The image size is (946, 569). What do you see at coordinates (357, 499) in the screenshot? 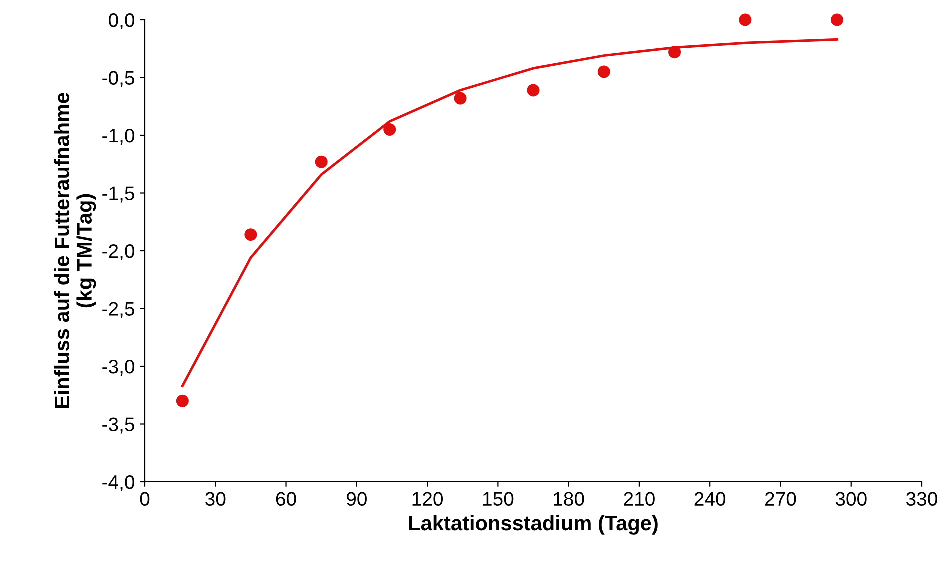
I see `x-tick-label: 90` at bounding box center [357, 499].